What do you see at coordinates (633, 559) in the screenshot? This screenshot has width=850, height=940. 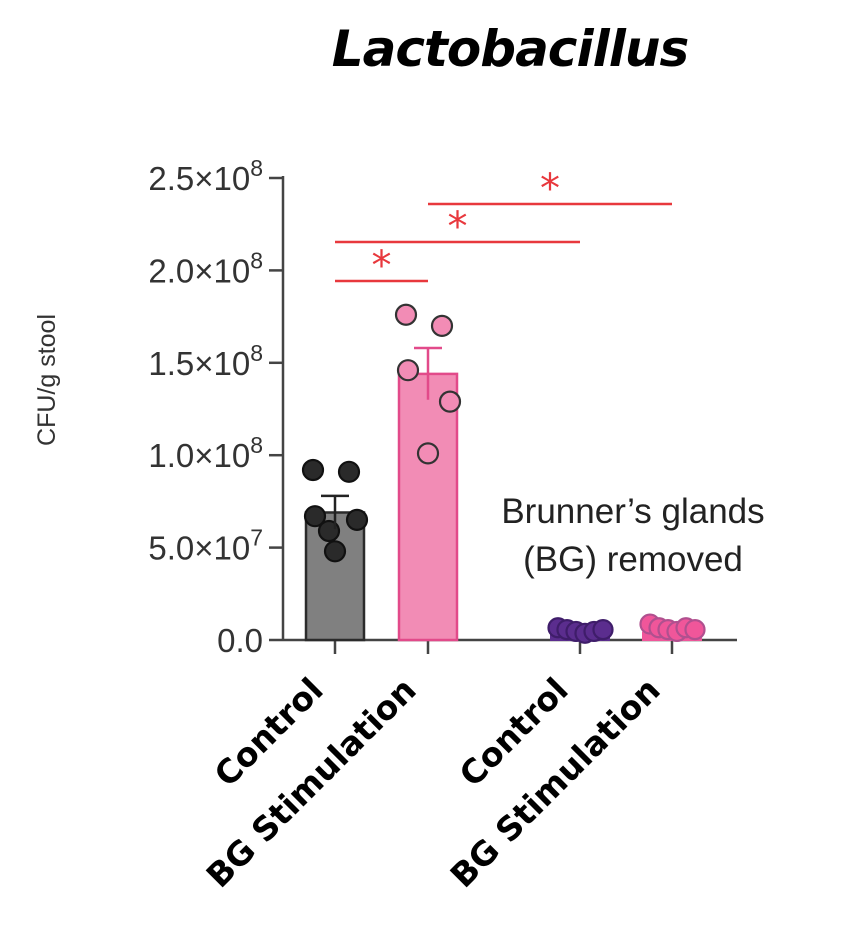 I see `annotation-line: (BG) removed` at bounding box center [633, 559].